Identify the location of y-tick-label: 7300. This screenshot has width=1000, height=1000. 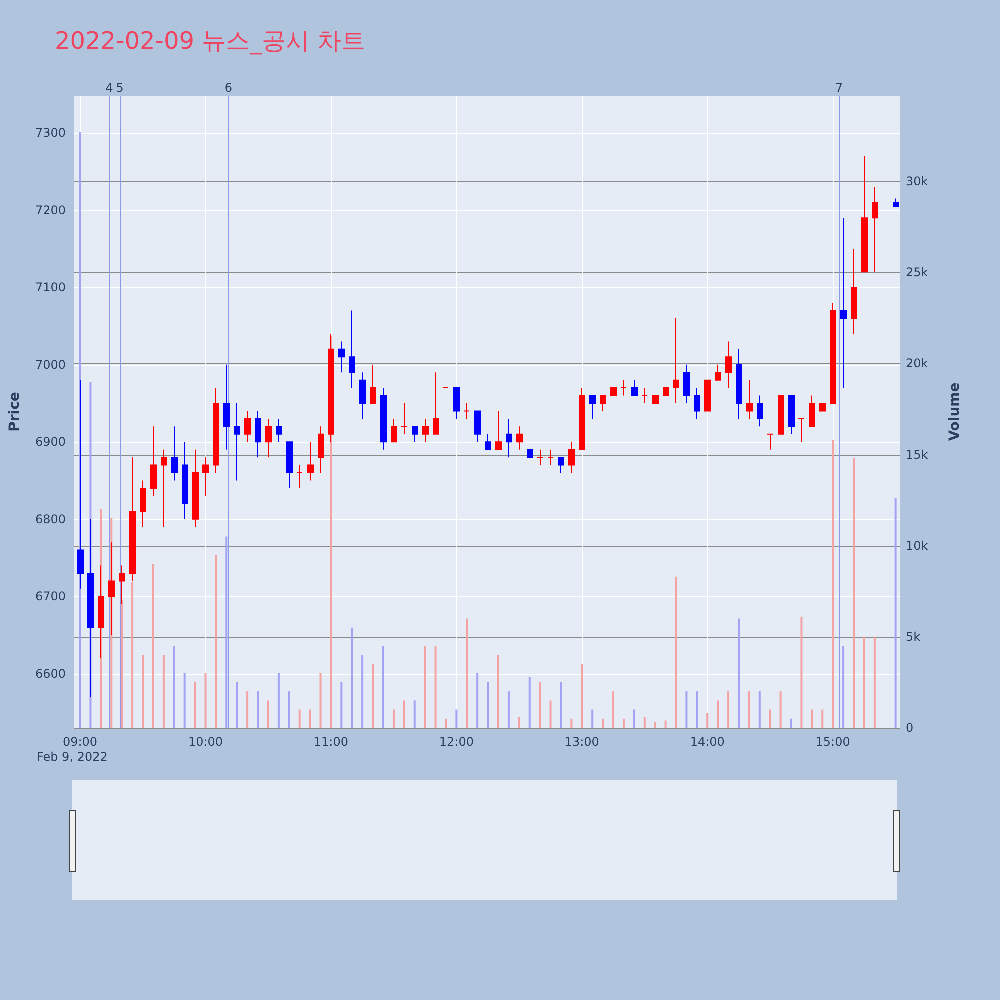
(50, 133).